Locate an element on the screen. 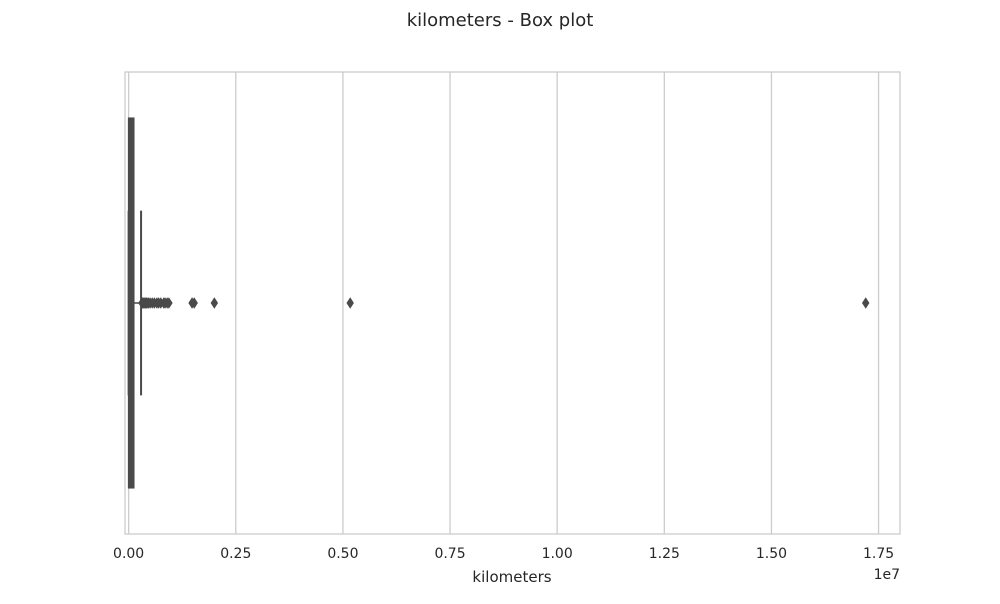 This screenshot has height=604, width=1000. x-axis-label: kilometers is located at coordinates (511, 577).